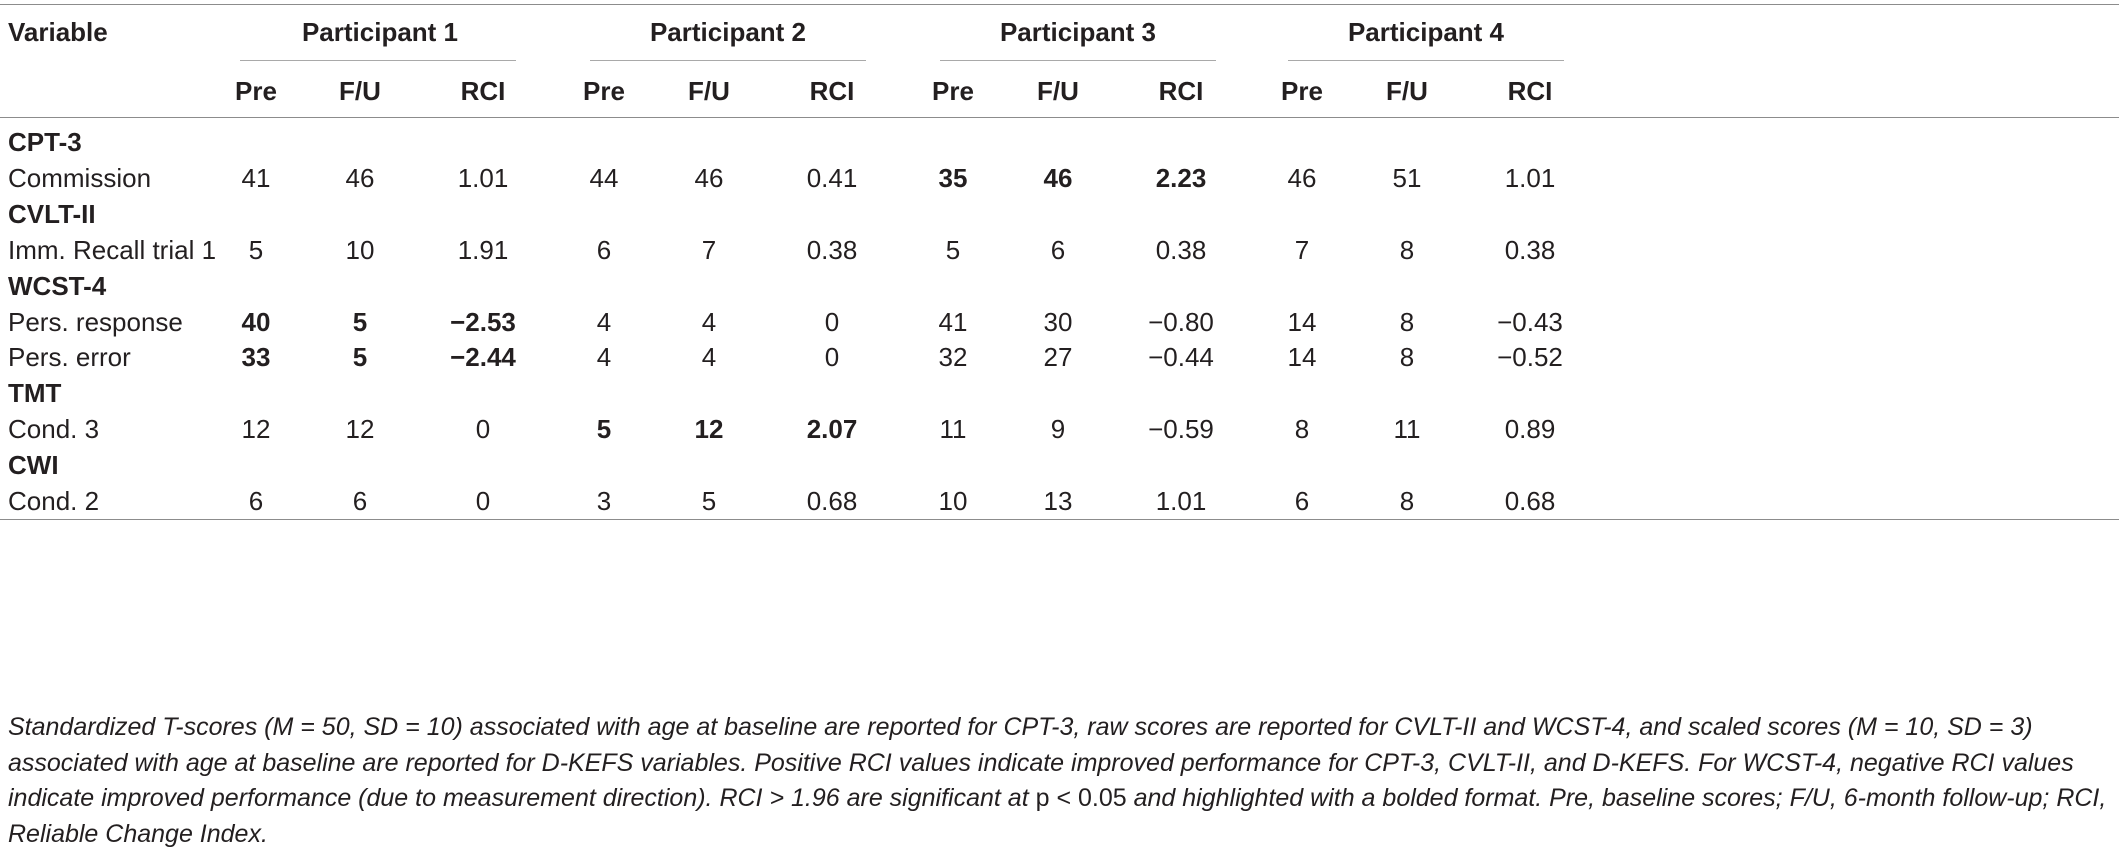  What do you see at coordinates (95, 322) in the screenshot?
I see `row-label: Pers. response` at bounding box center [95, 322].